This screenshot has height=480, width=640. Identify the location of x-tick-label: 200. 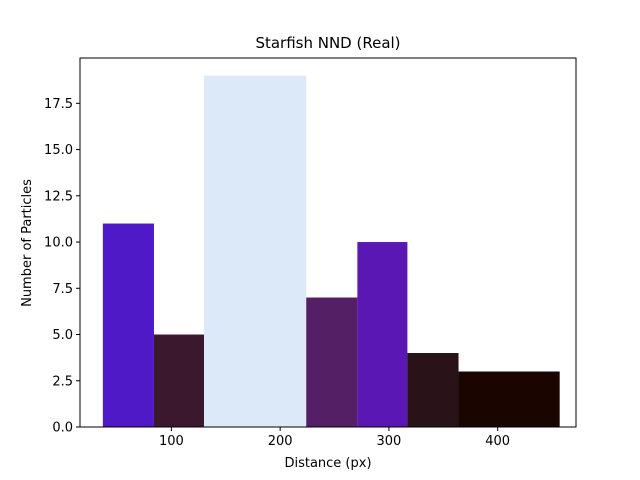
(280, 441).